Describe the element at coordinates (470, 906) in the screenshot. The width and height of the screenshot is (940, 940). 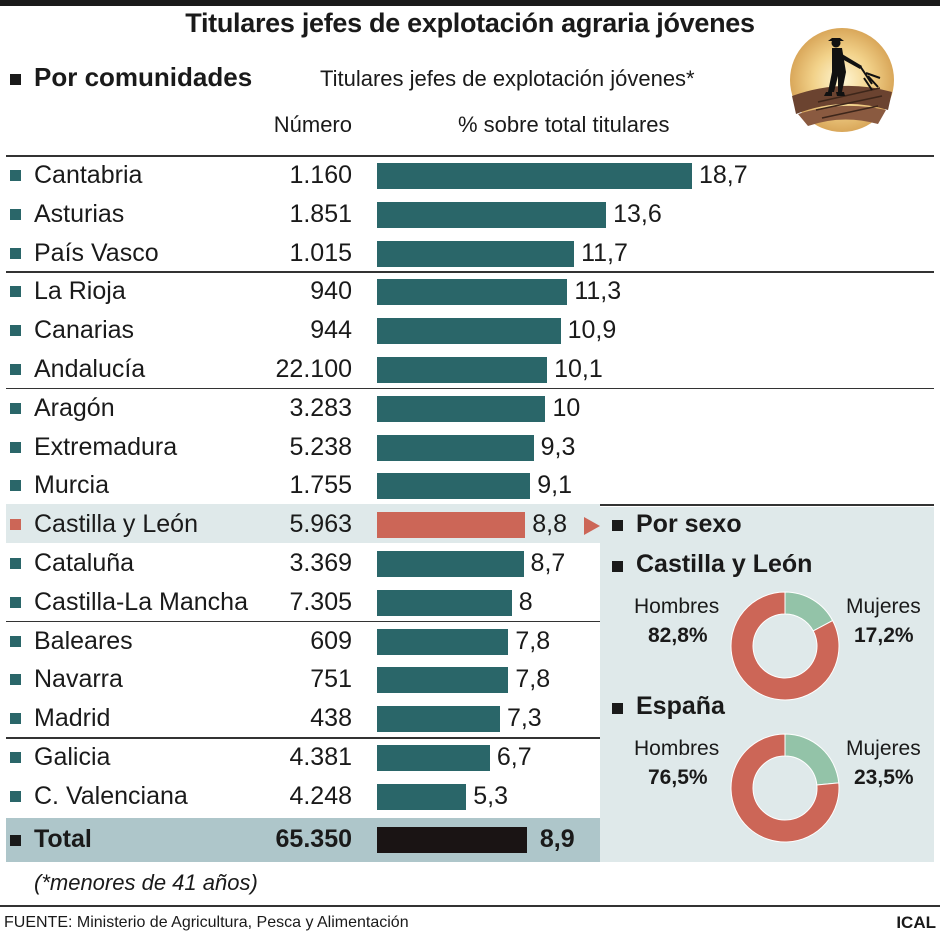
I see `bottom-rule` at that location.